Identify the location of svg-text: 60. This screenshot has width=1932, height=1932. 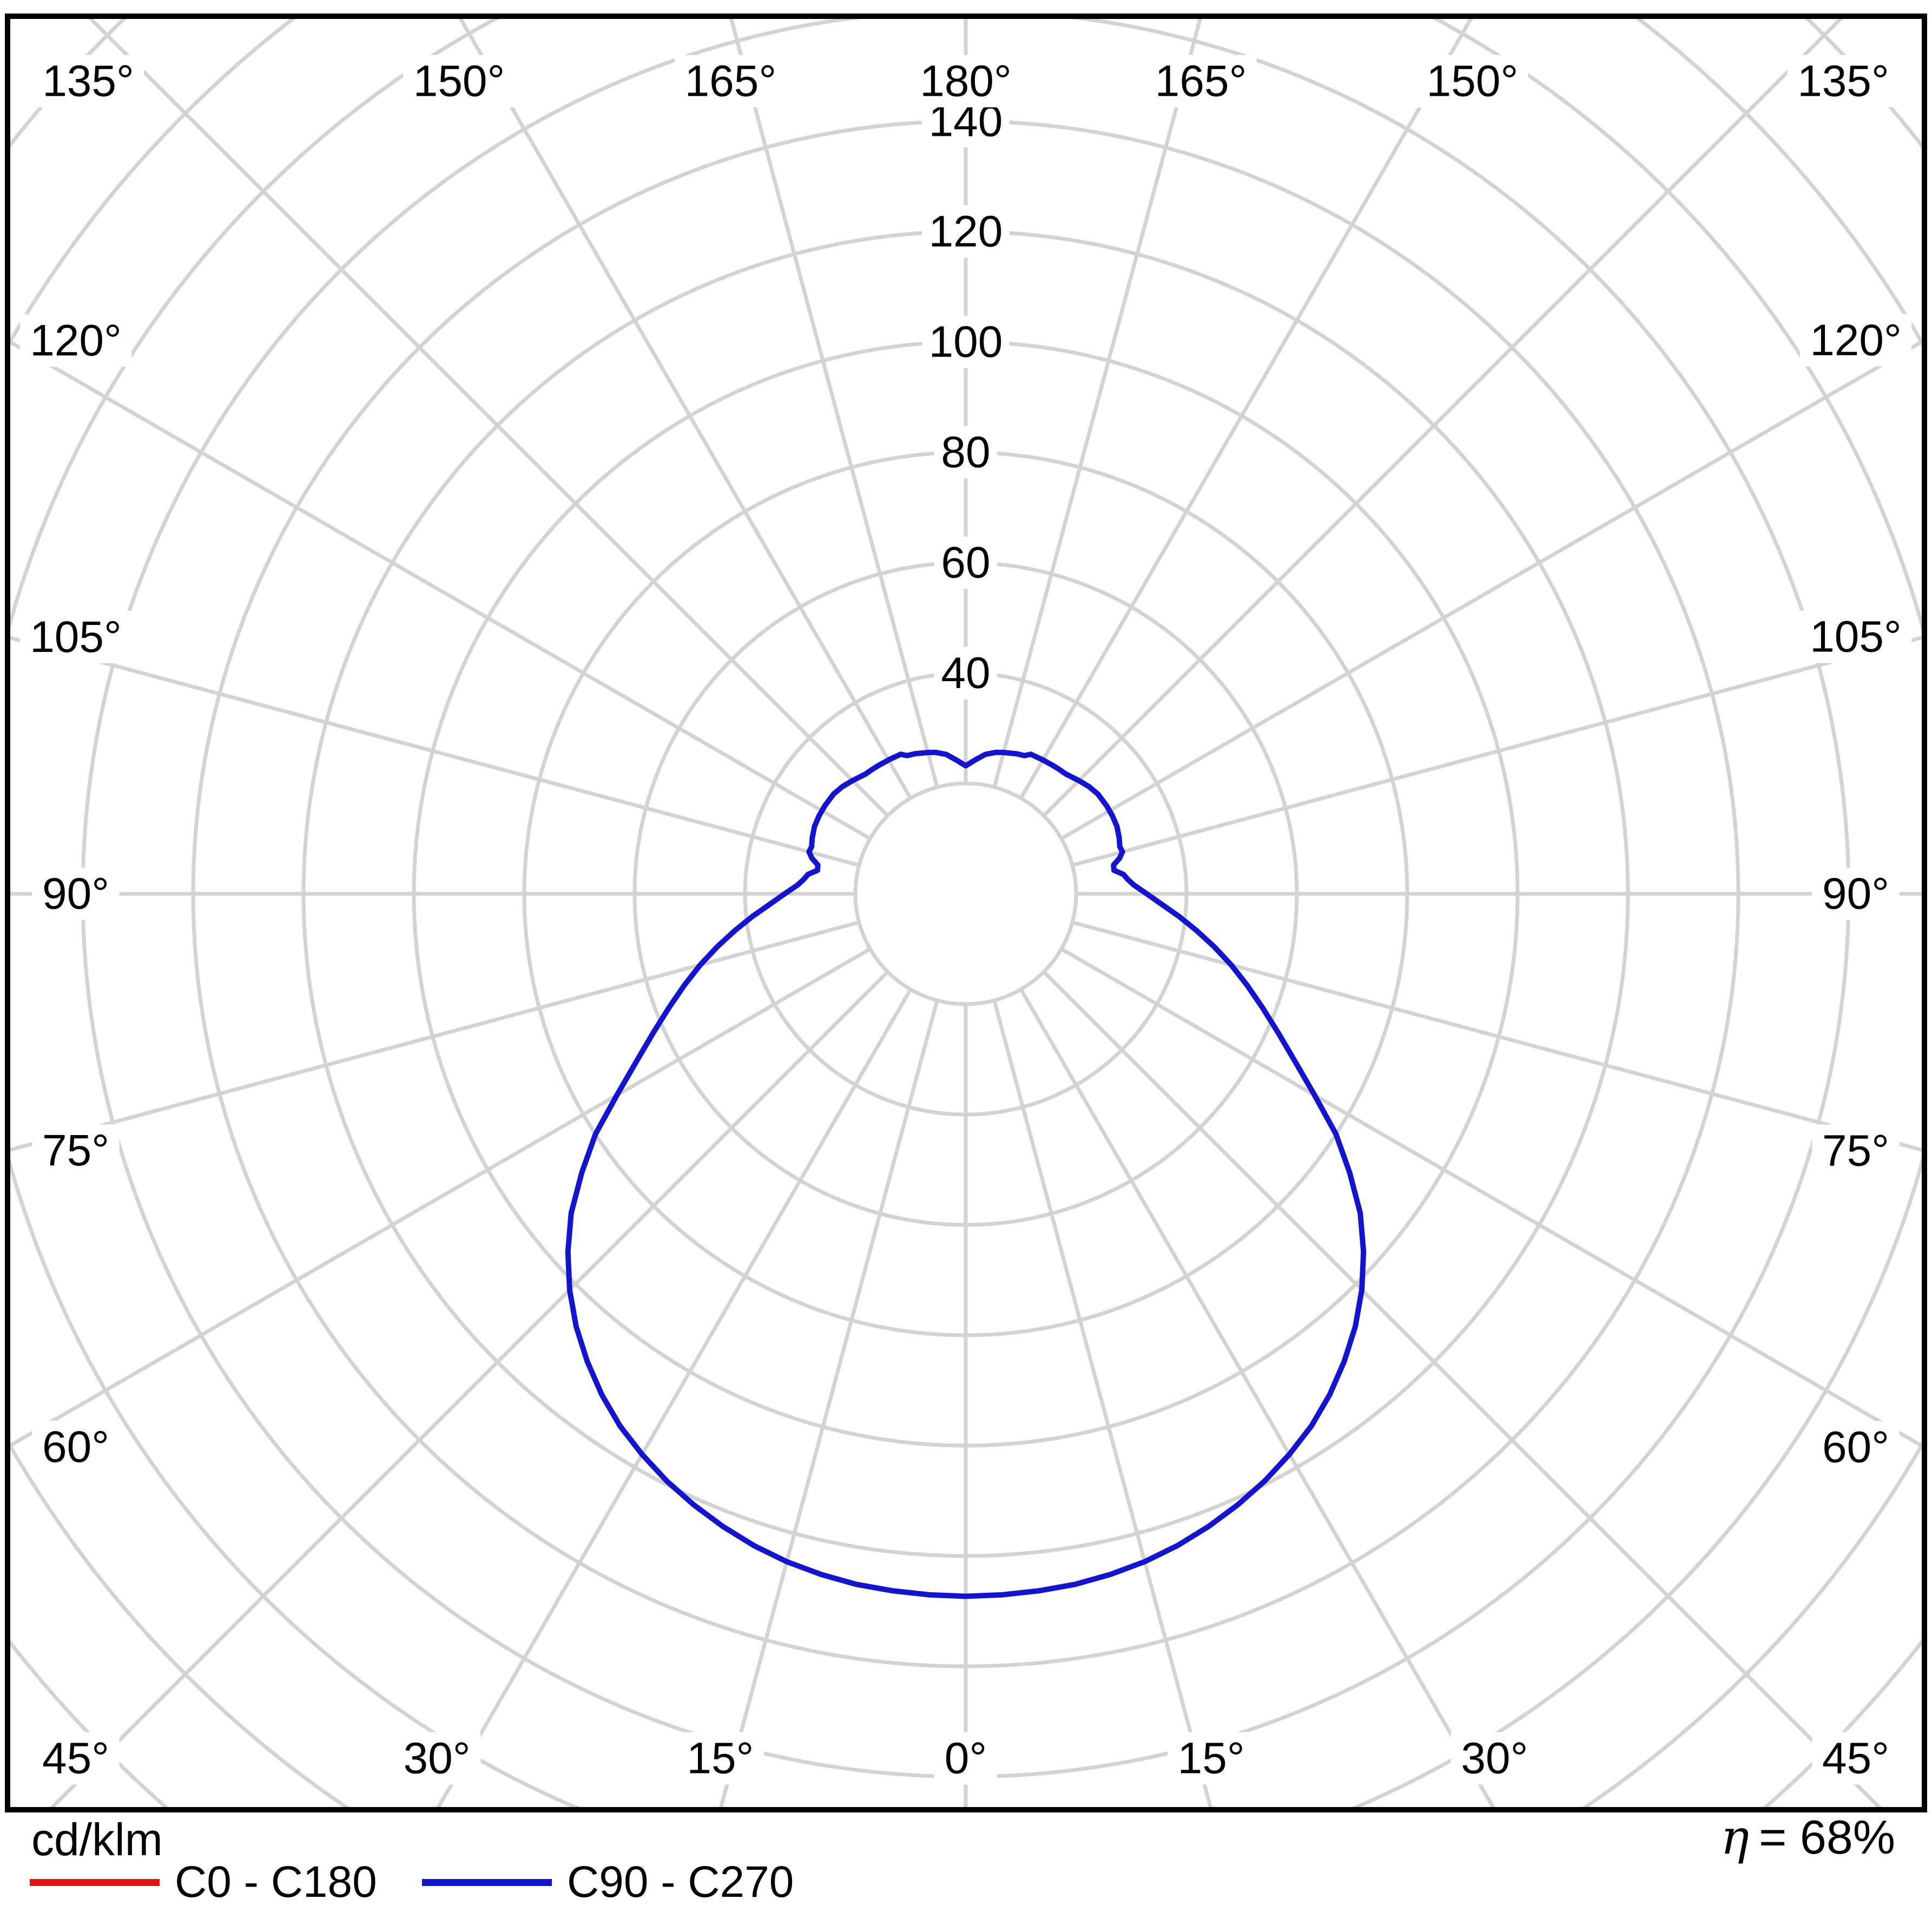
(965, 563).